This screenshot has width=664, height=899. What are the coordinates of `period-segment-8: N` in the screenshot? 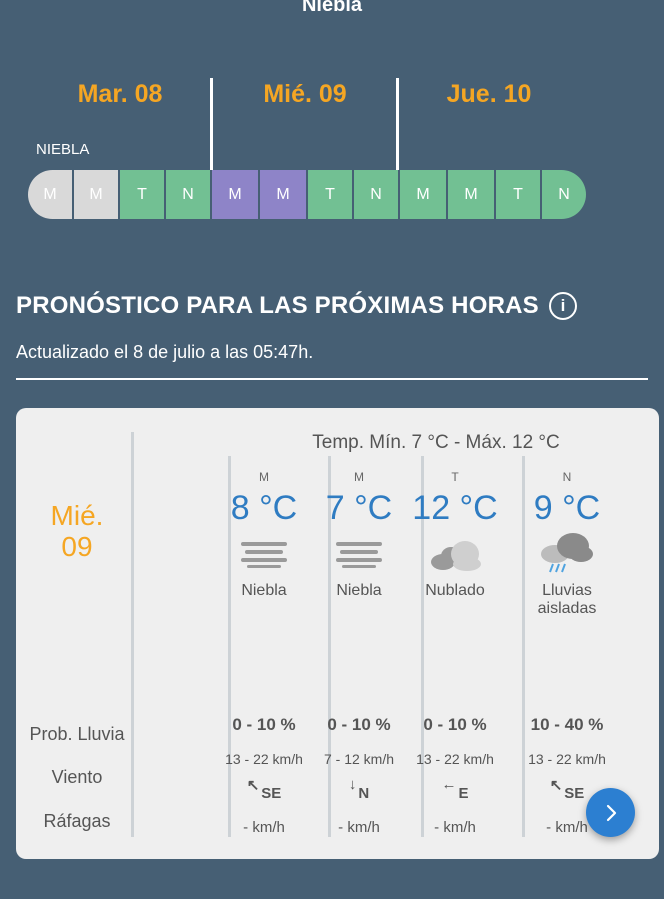 It's located at (377, 194).